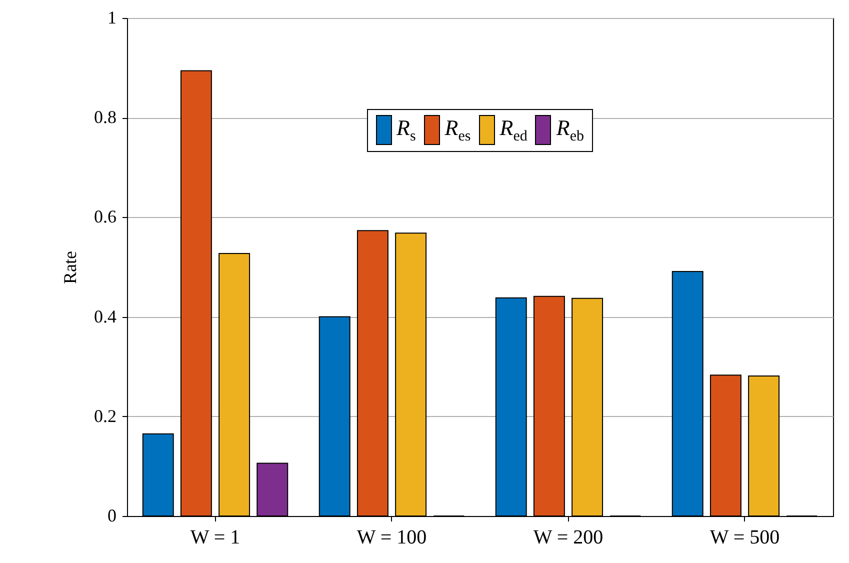  Describe the element at coordinates (105, 117) in the screenshot. I see `y-tick-label: 0.8` at that location.